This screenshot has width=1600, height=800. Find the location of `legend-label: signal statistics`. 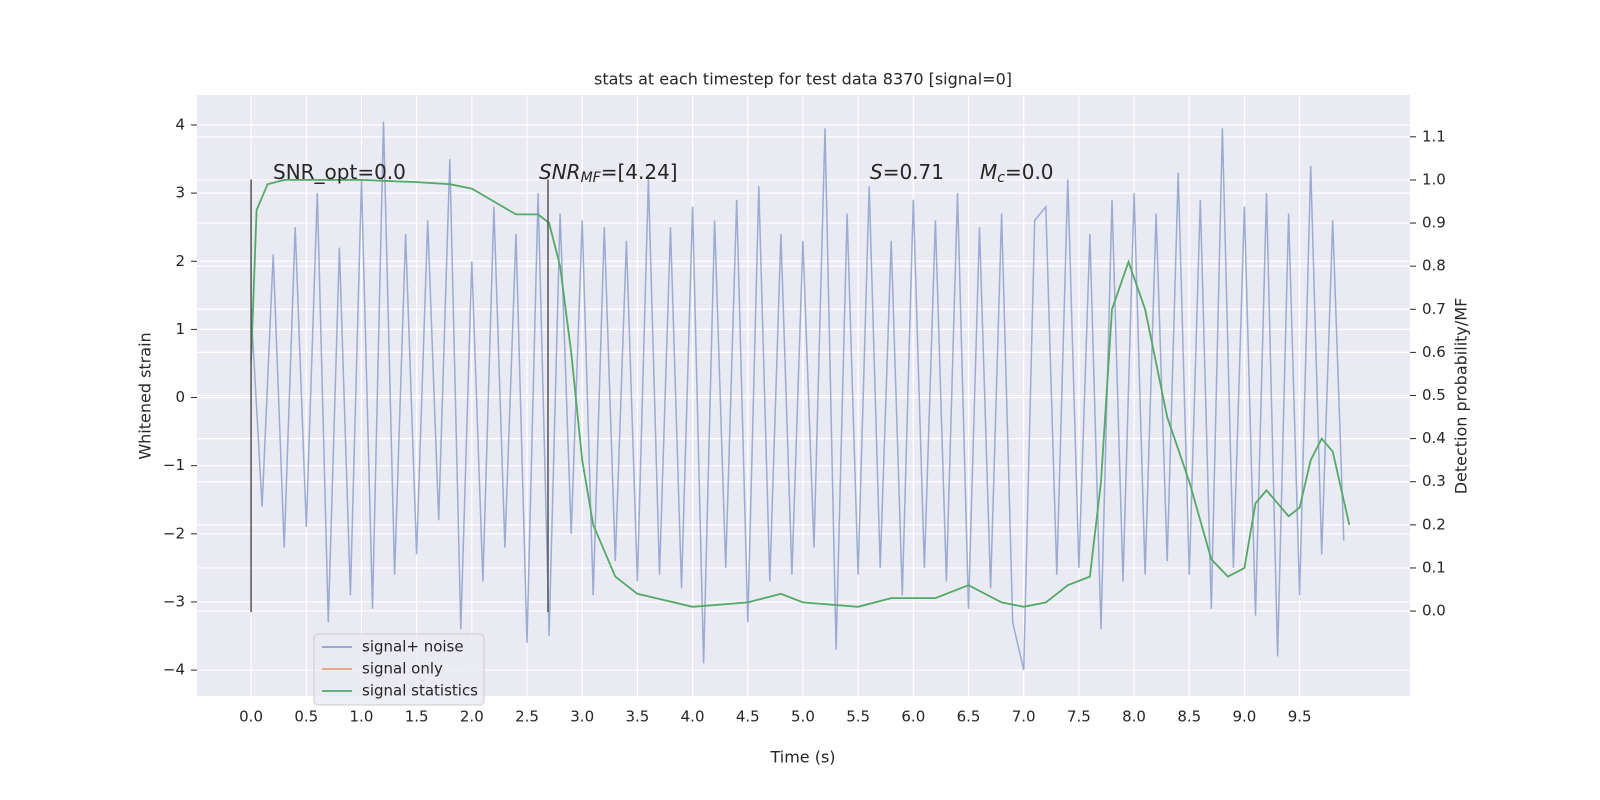

legend-label: signal statistics is located at coordinates (420, 691).